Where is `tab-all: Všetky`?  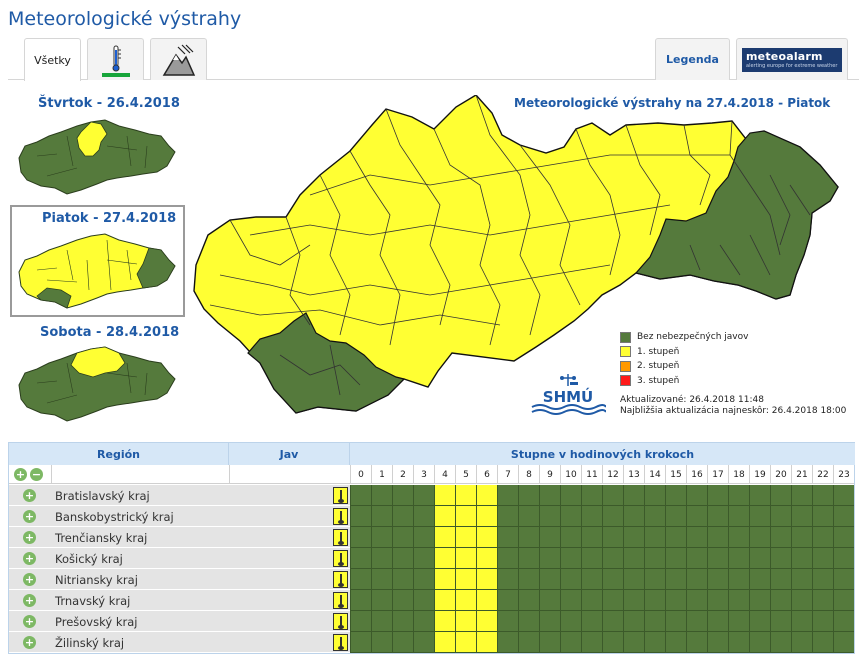
tab-all: Všetky is located at coordinates (52, 59).